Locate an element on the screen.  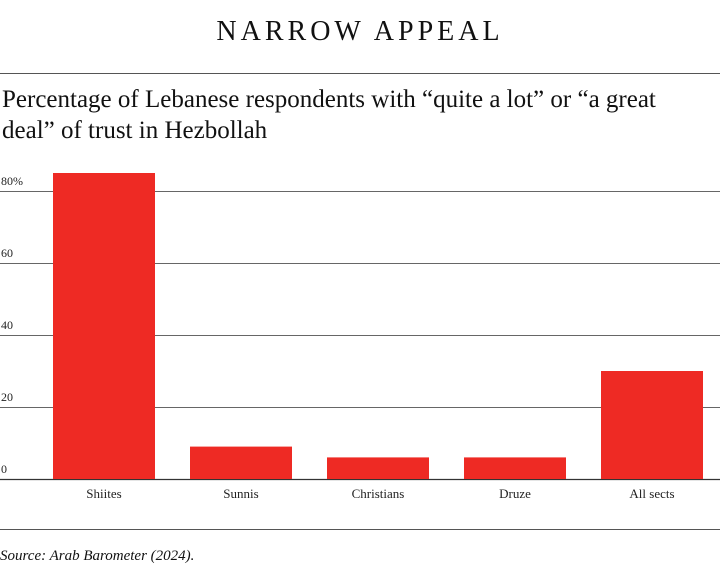
bar-sunnis is located at coordinates (241, 462).